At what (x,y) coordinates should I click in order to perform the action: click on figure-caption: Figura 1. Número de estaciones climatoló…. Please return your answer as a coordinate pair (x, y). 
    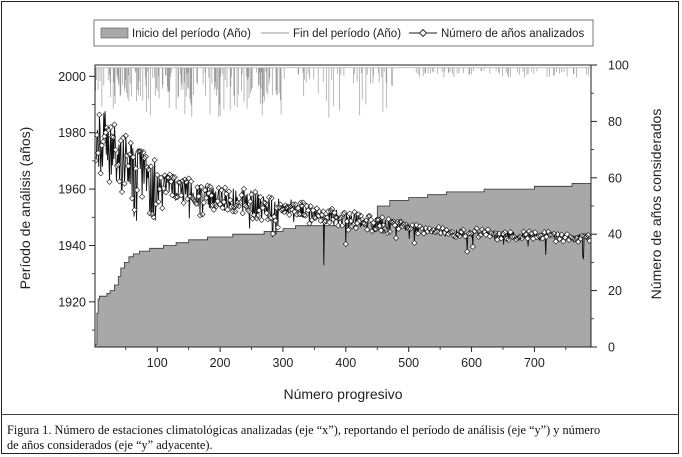
    Looking at the image, I should click on (341, 438).